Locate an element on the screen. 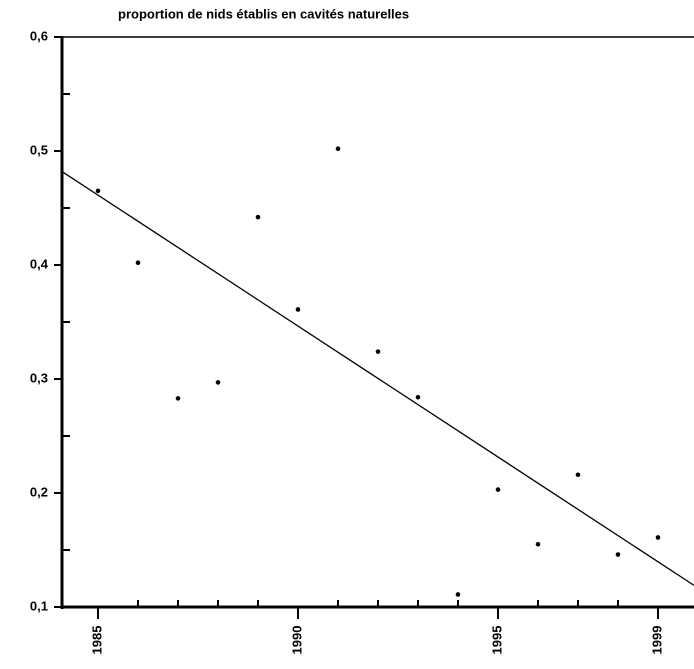 The image size is (694, 669). y-tick-label: 0,3 is located at coordinates (39, 377).